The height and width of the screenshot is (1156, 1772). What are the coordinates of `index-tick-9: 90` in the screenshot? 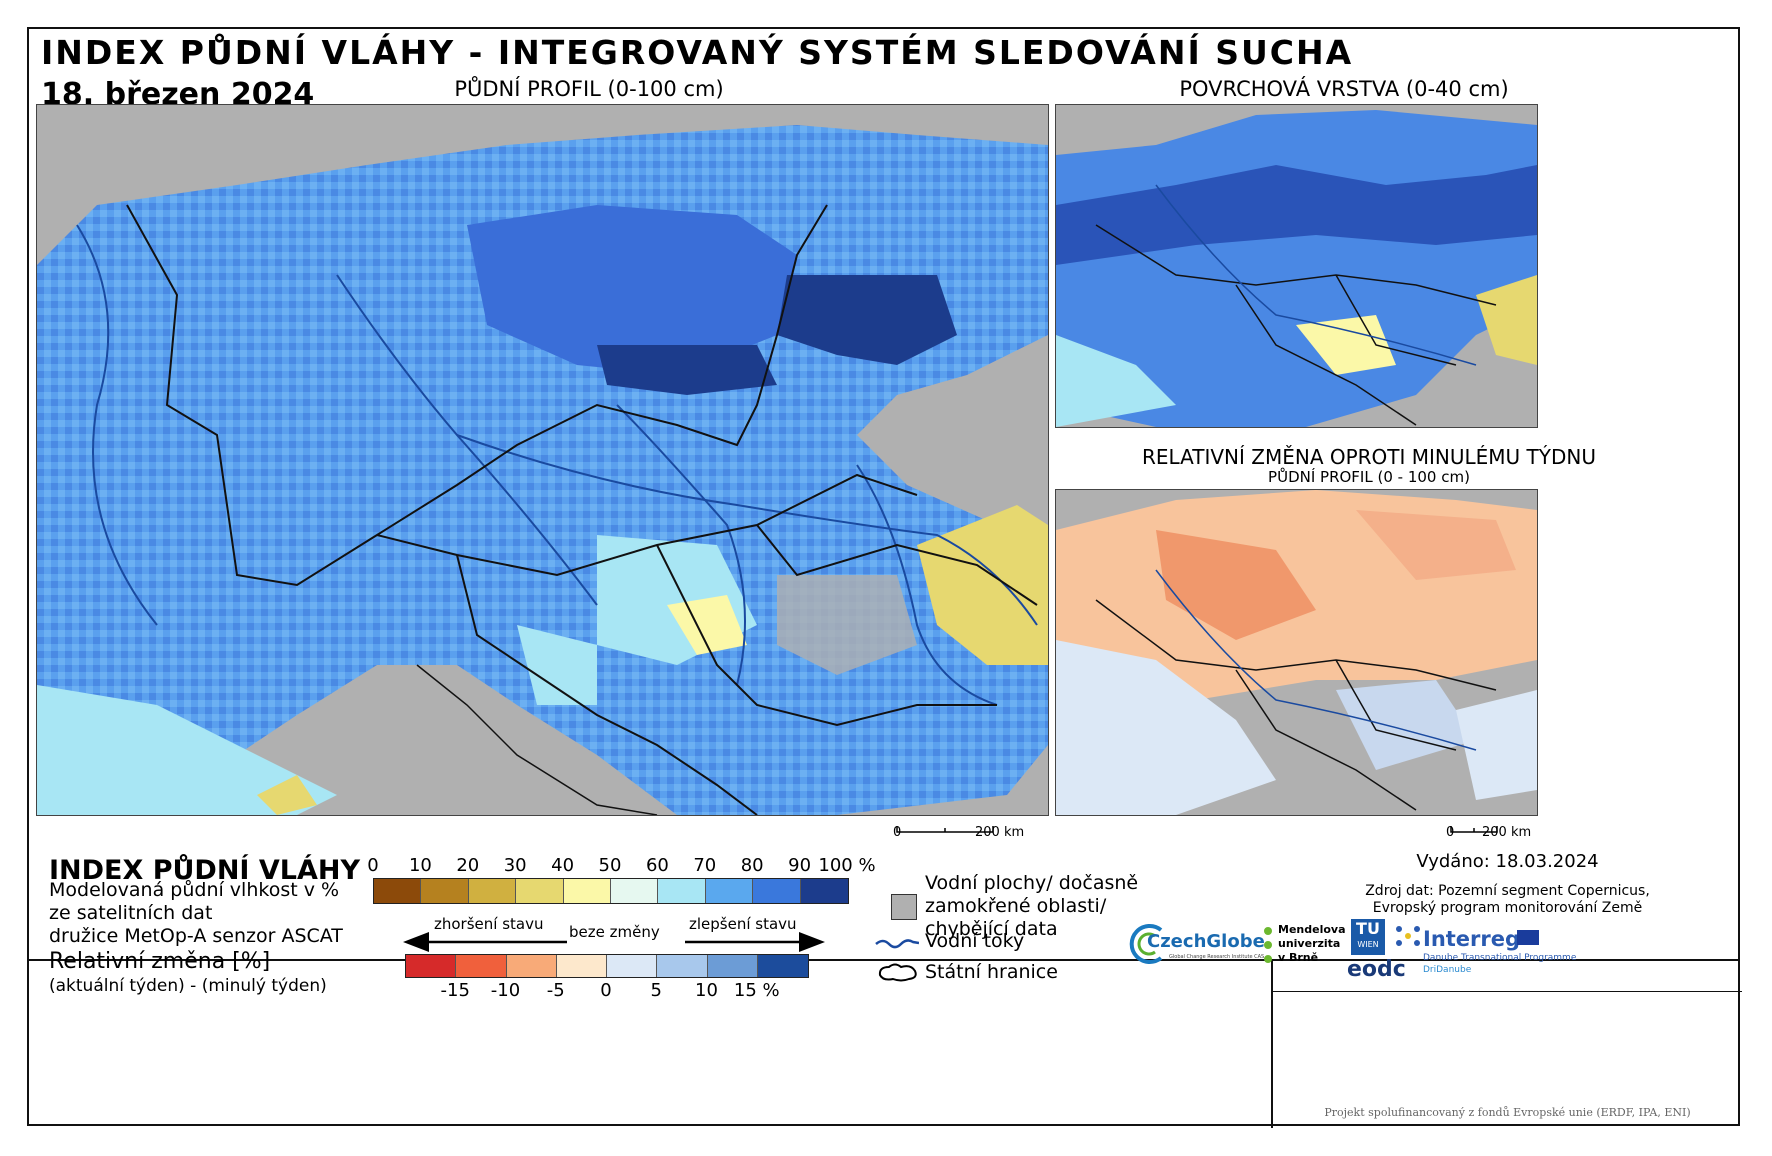 It's located at (800, 865).